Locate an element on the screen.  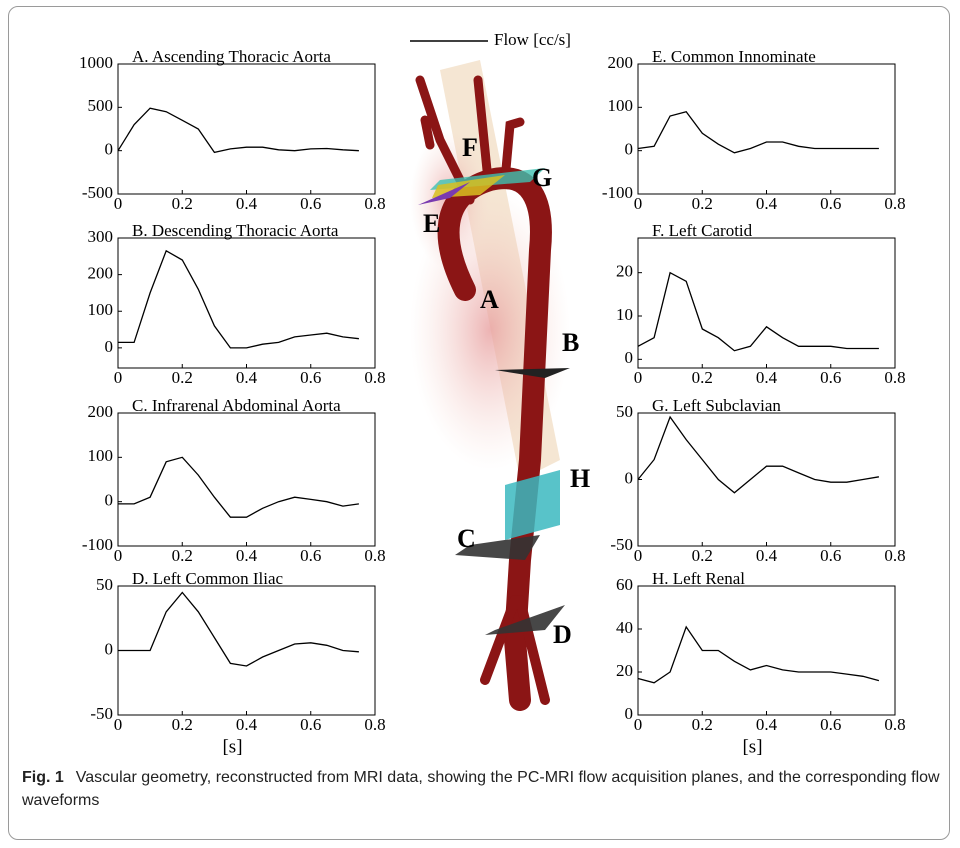
y-tick-label: 500 is located at coordinates (101, 105).